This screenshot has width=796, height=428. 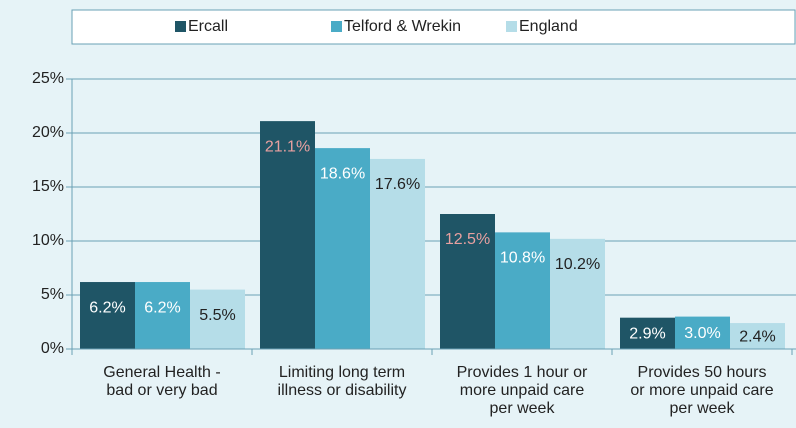 I want to click on value-label: 3.0%, so click(x=702, y=333).